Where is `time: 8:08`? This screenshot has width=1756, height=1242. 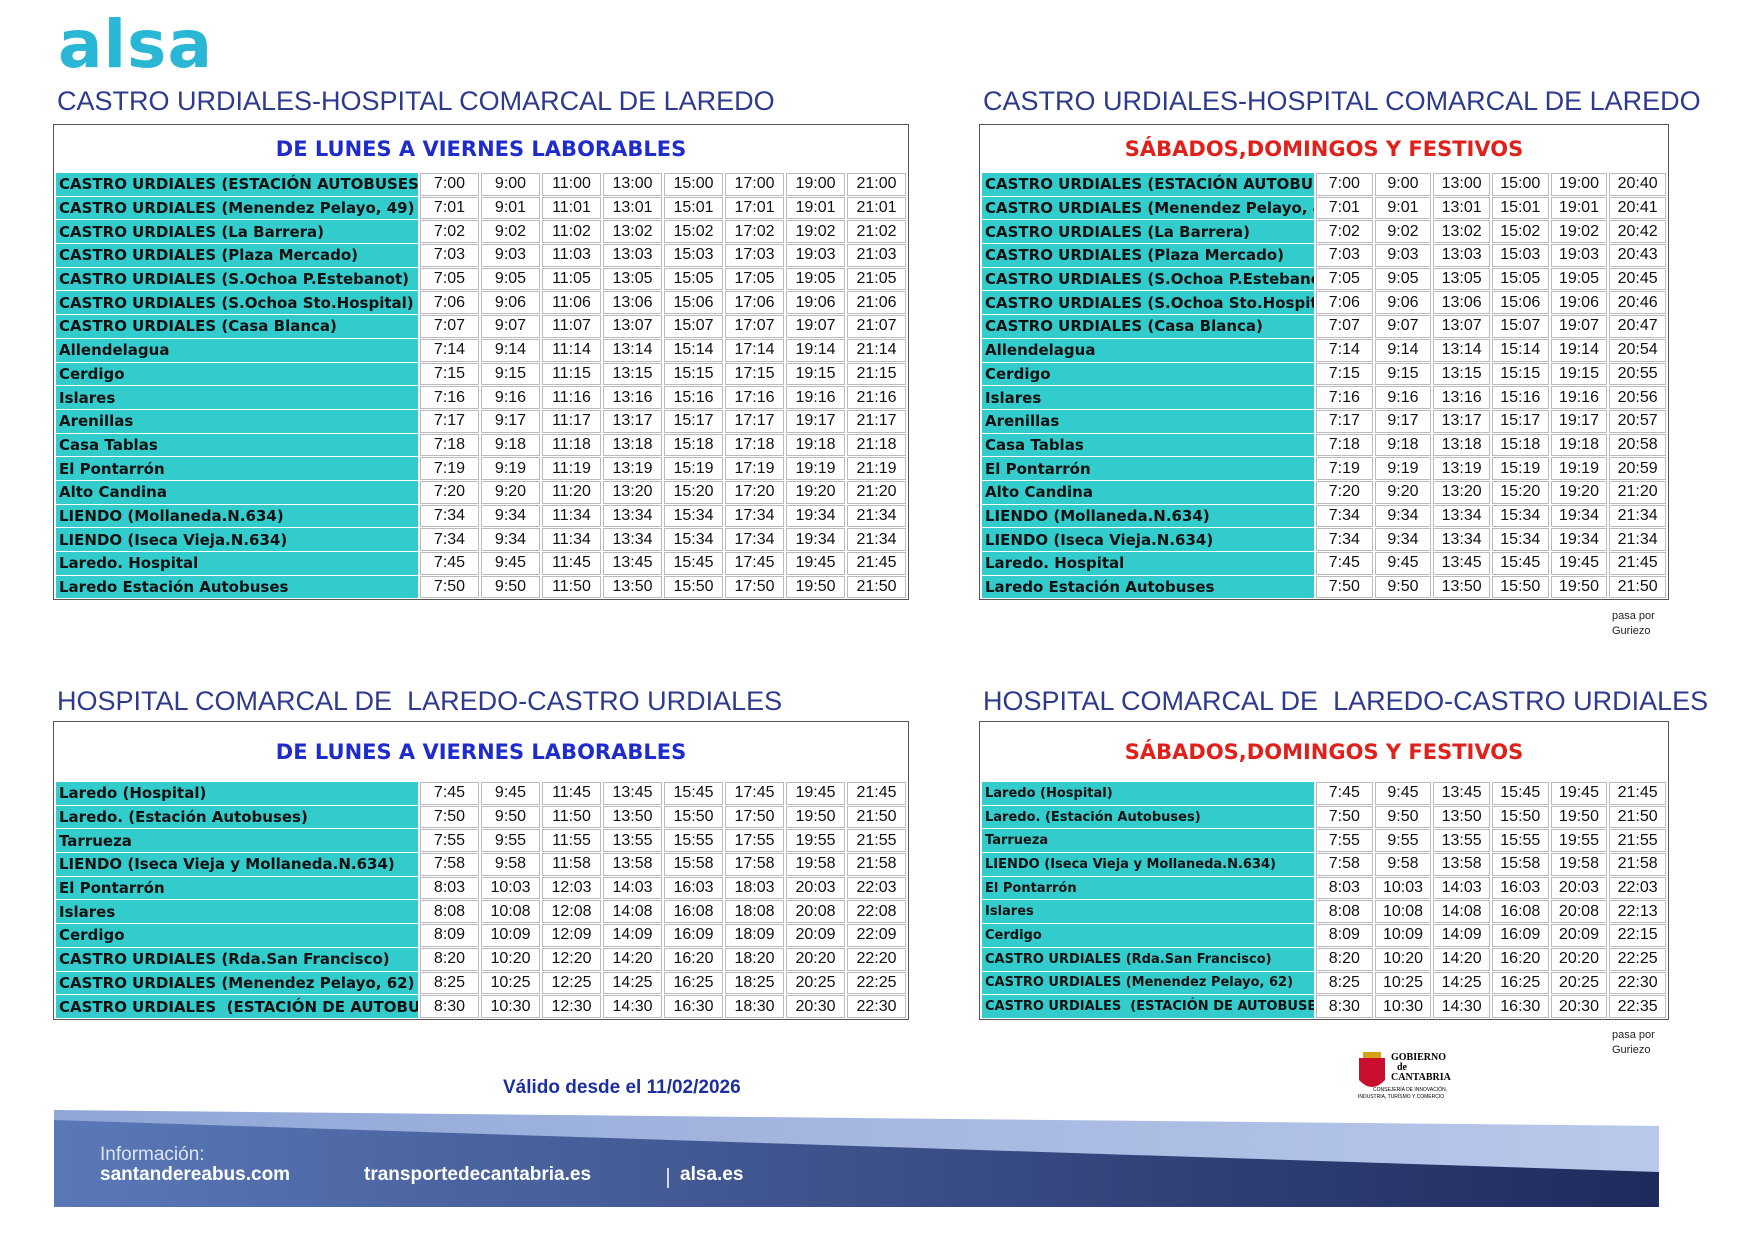 time: 8:08 is located at coordinates (449, 912).